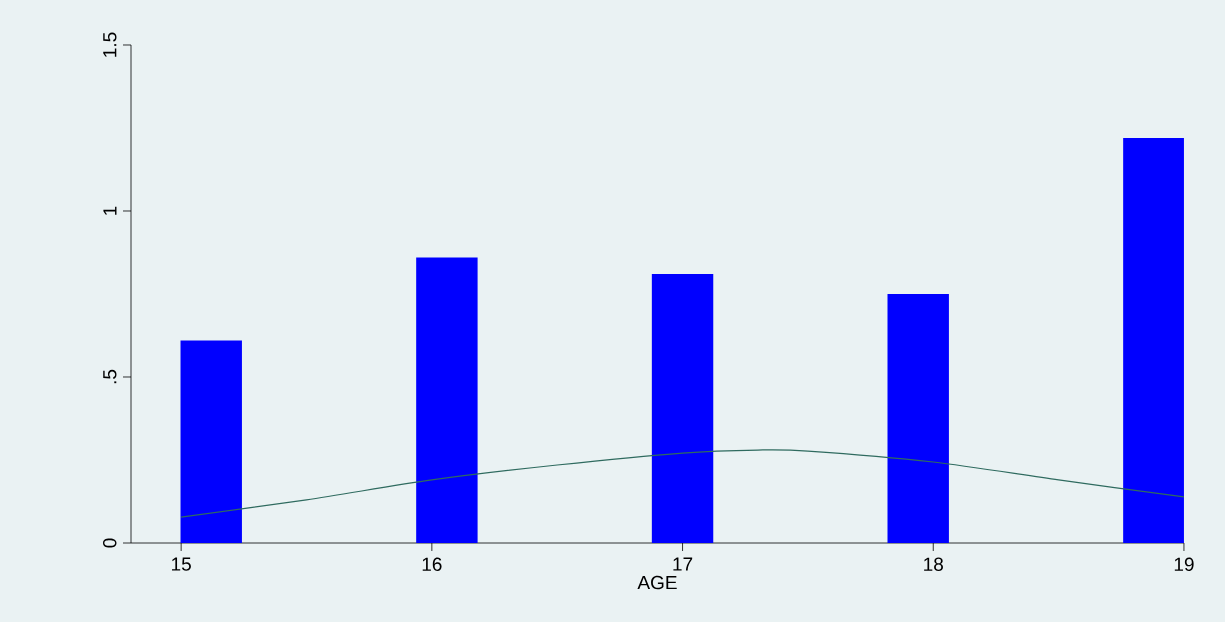 Image resolution: width=1225 pixels, height=622 pixels. I want to click on y-tick-label: .5, so click(110, 376).